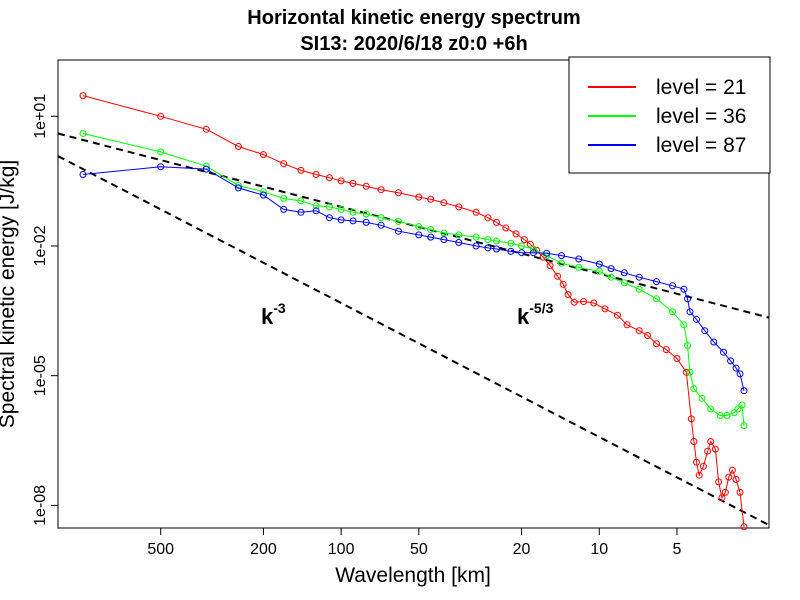 Image resolution: width=800 pixels, height=600 pixels. What do you see at coordinates (341, 549) in the screenshot?
I see `x-tick-label: 100` at bounding box center [341, 549].